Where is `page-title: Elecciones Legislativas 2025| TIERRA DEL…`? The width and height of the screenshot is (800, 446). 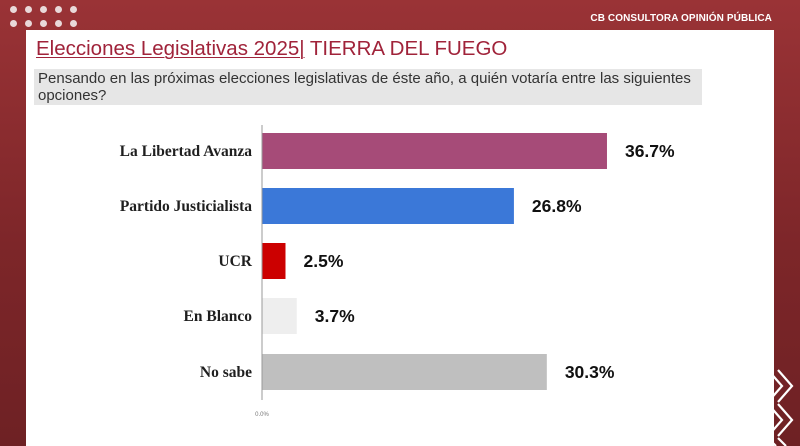 page-title: Elecciones Legislativas 2025| TIERRA DEL… is located at coordinates (271, 49).